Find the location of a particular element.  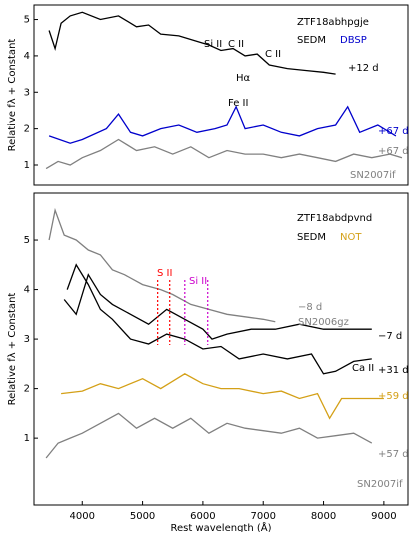

annotation: +12 d is located at coordinates (363, 68).